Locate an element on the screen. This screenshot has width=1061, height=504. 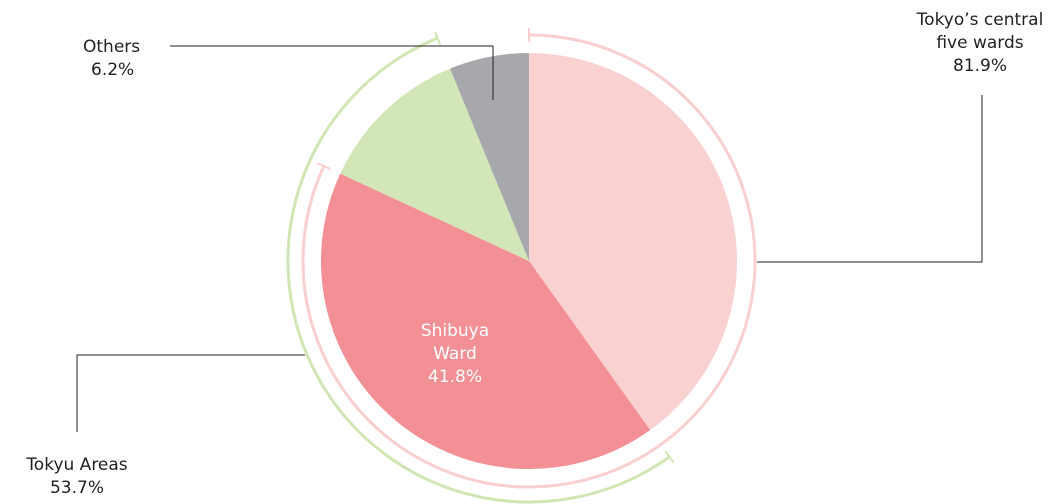
group-value: 81.9% is located at coordinates (979, 66).